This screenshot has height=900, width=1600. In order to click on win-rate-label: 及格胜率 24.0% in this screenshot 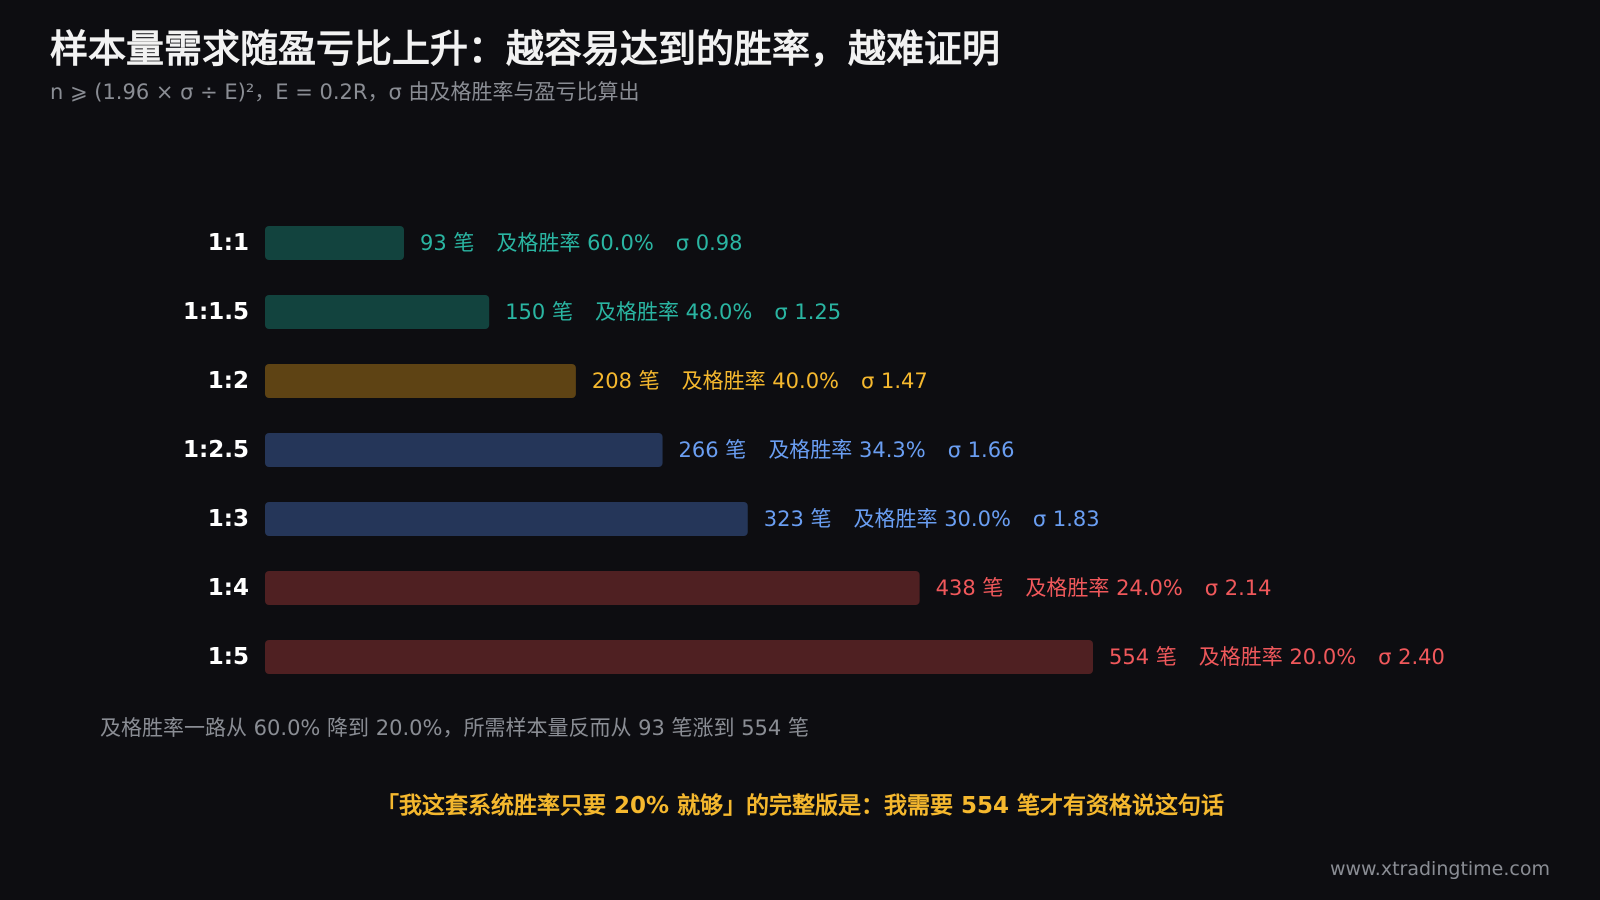, I will do `click(1103, 588)`.